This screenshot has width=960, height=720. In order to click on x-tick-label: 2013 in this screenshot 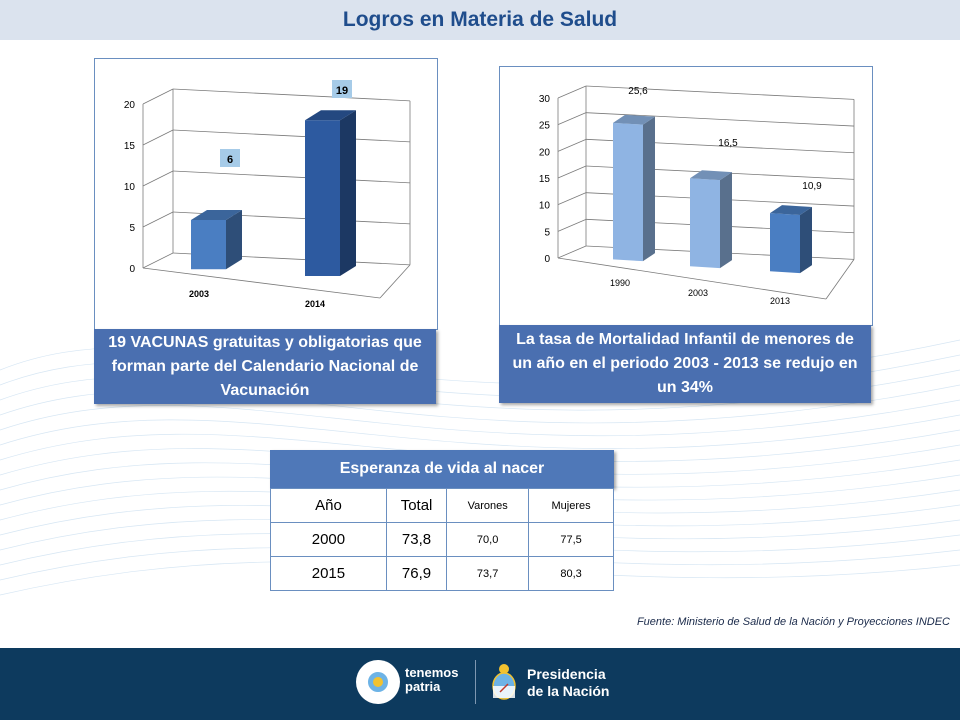, I will do `click(780, 301)`.